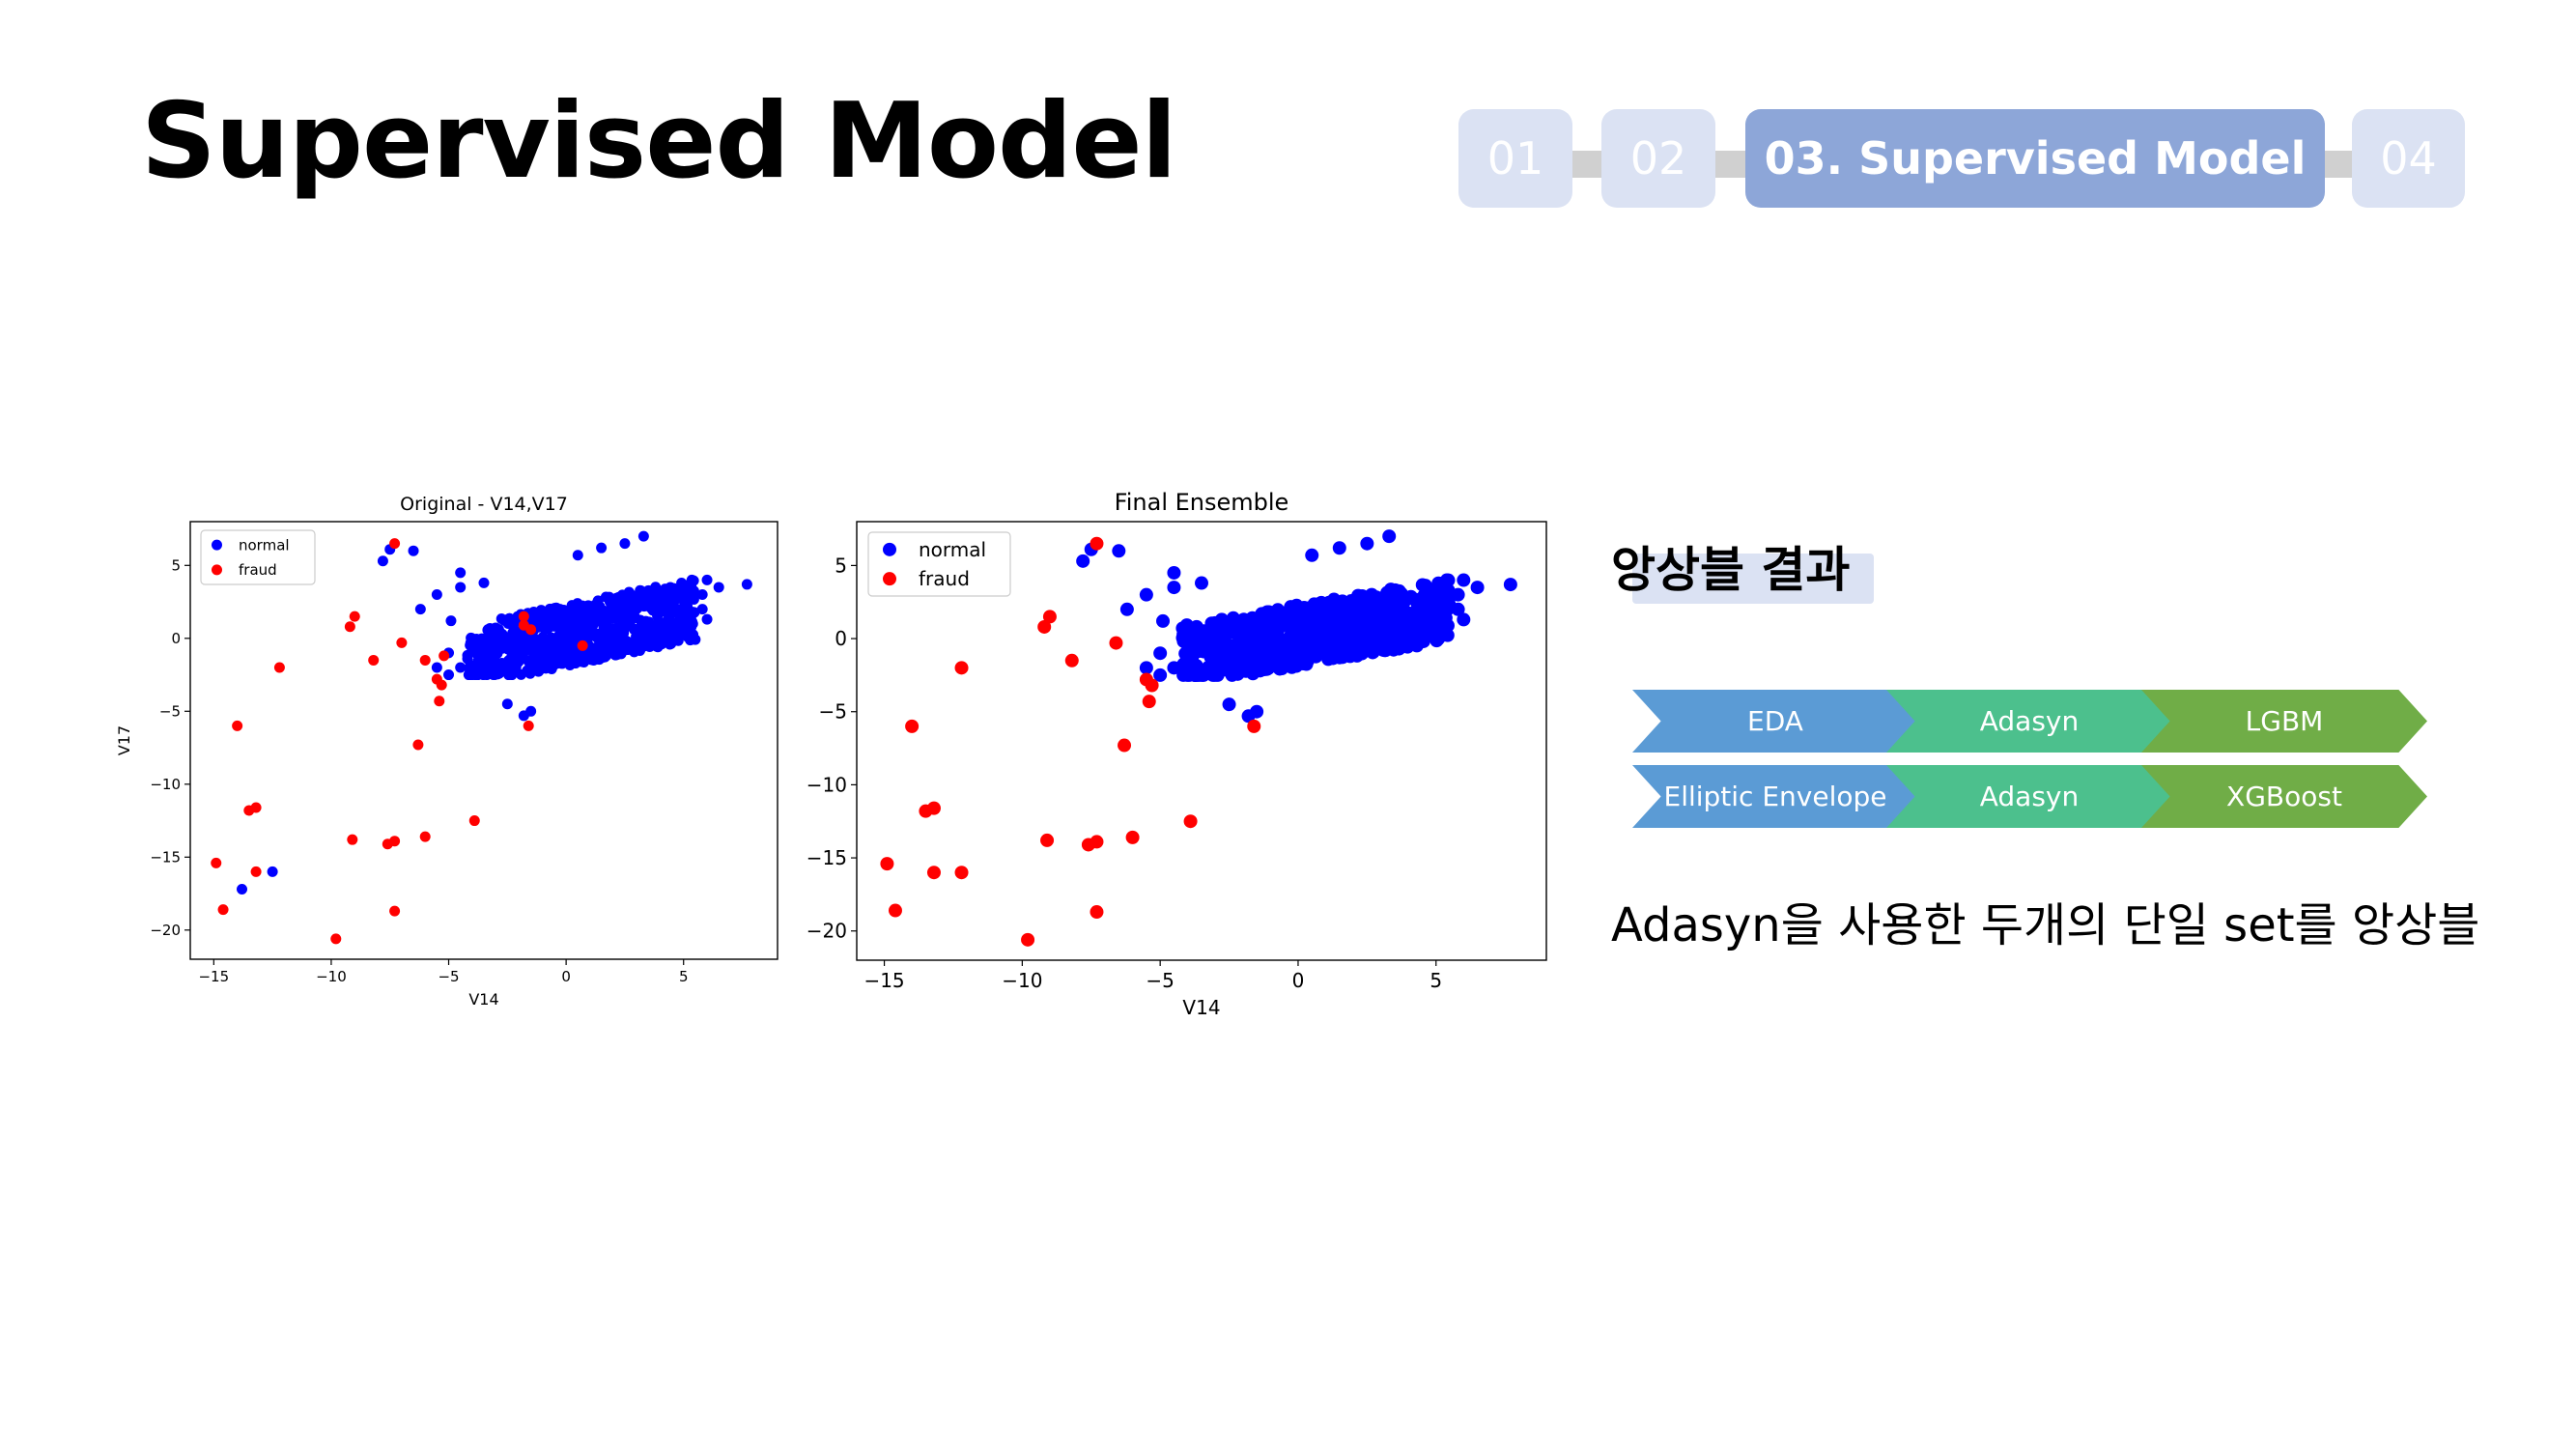  Describe the element at coordinates (2029, 721) in the screenshot. I see `pipeline-step: Adasyn` at that location.